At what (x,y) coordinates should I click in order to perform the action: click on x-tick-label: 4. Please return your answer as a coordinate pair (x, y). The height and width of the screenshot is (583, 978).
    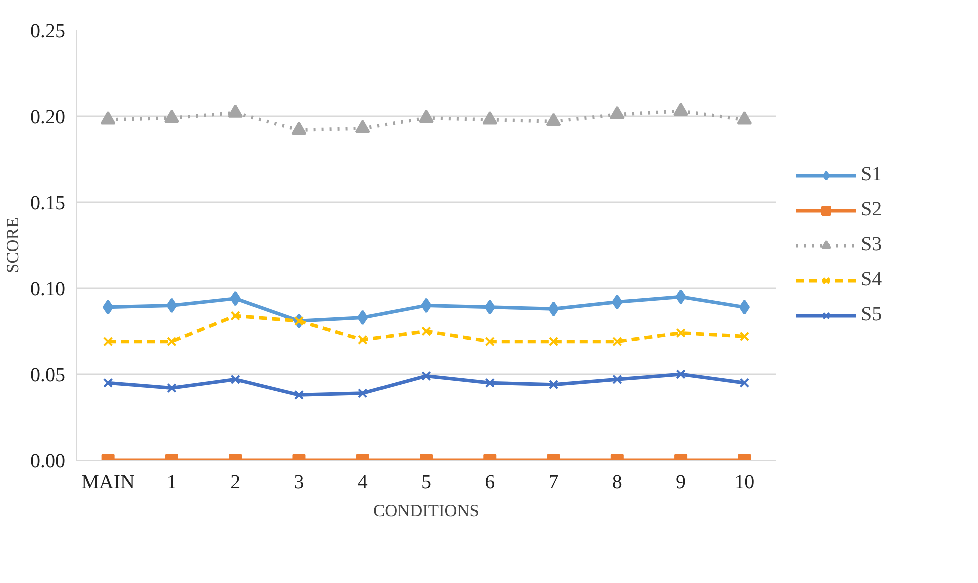
    Looking at the image, I should click on (363, 483).